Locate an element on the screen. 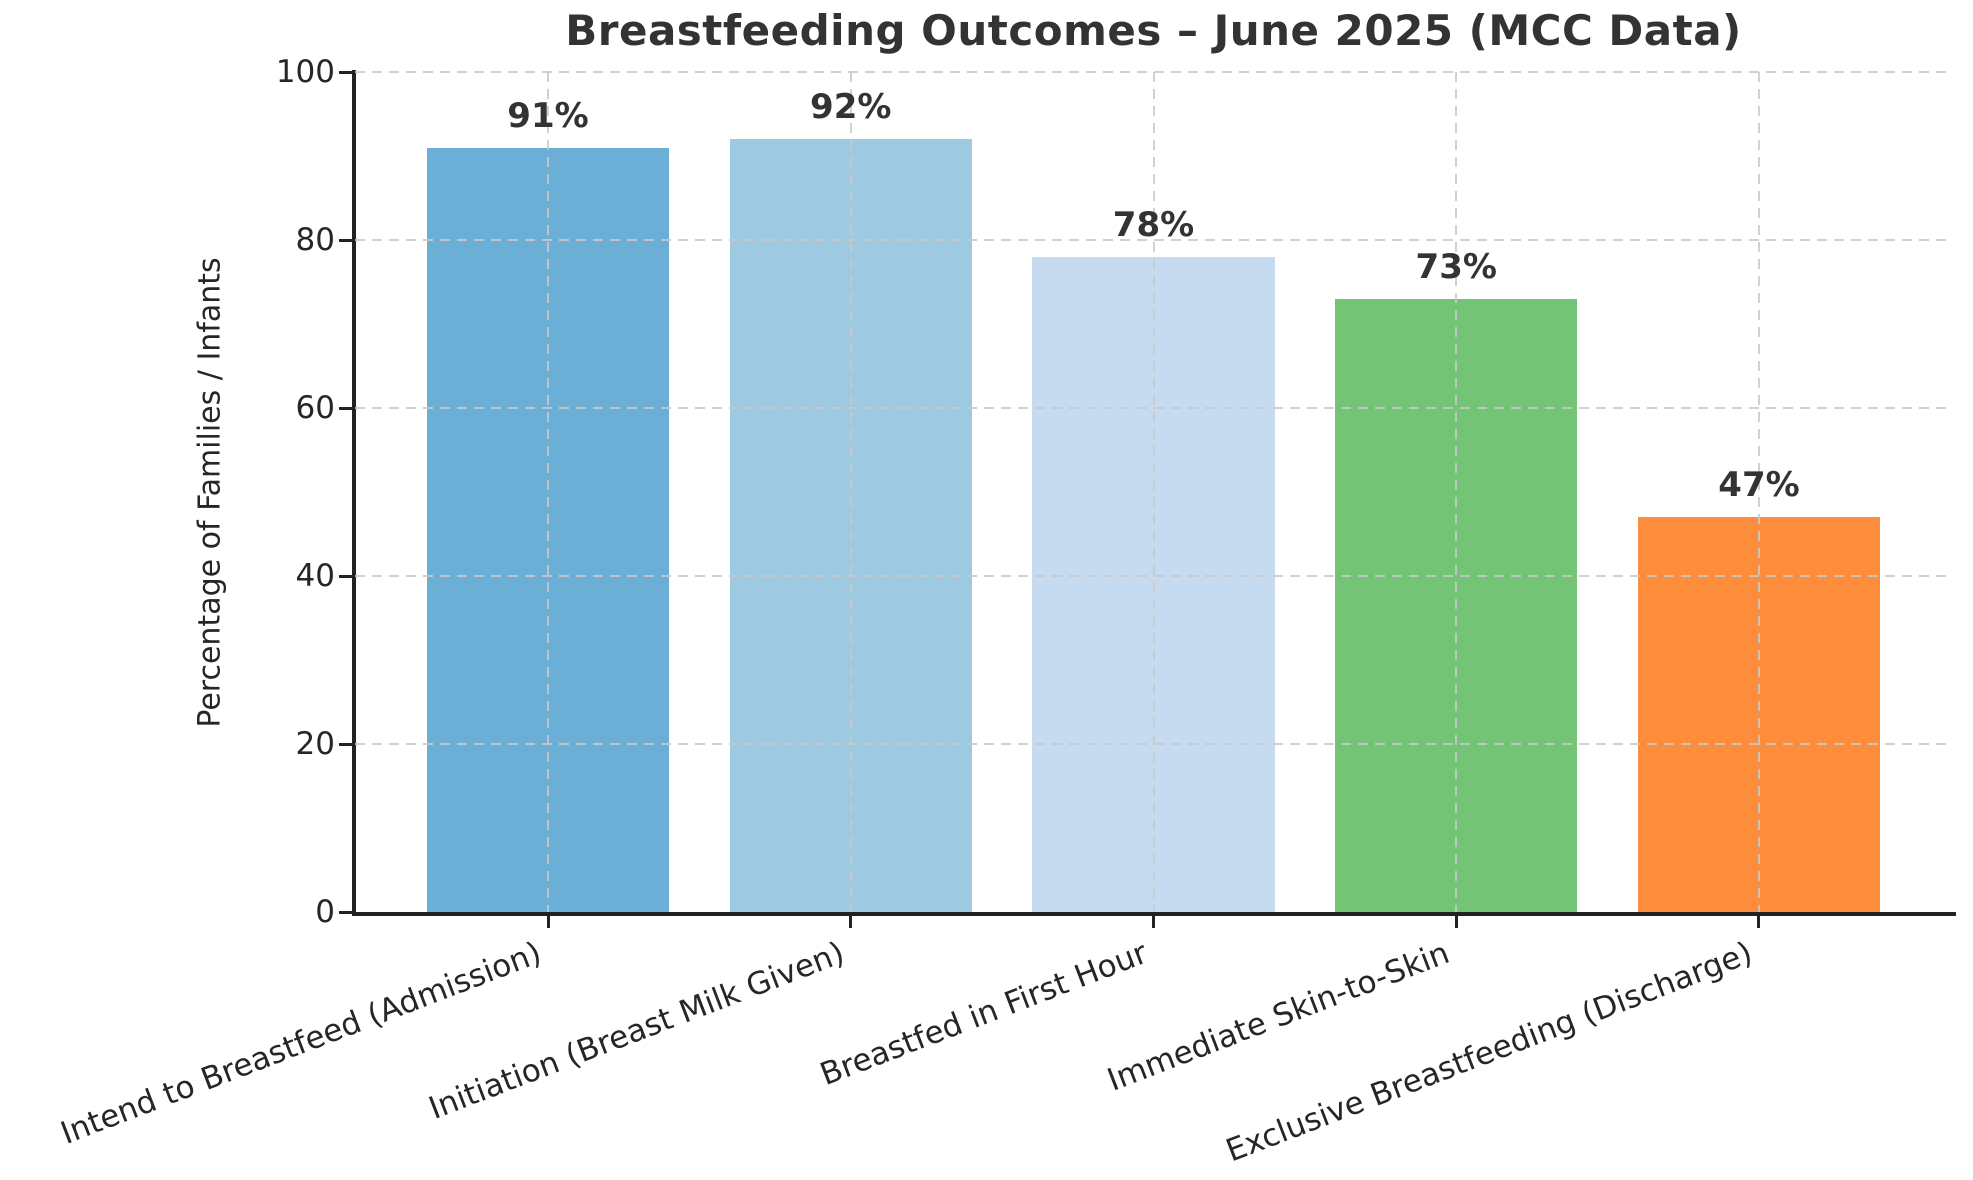  y-axis-label: Percentage of Families / Infants is located at coordinates (210, 492).